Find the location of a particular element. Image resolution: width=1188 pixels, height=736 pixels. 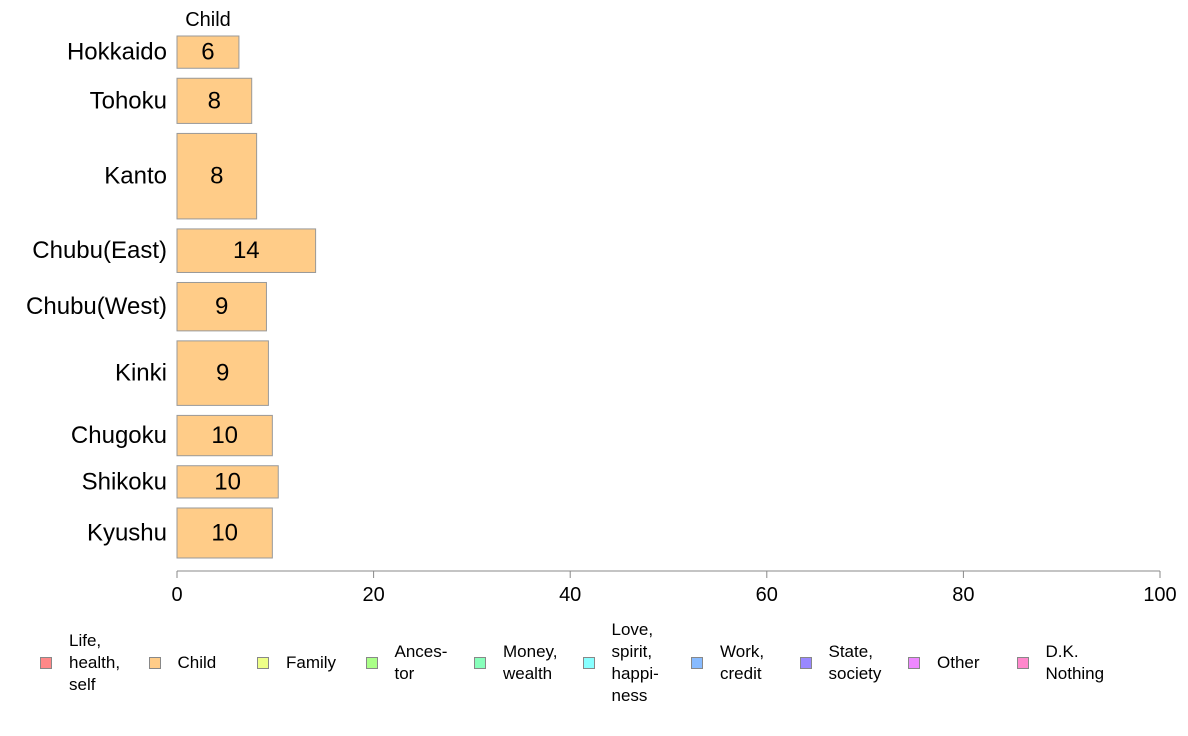

bar-chugoku is located at coordinates (224, 435).